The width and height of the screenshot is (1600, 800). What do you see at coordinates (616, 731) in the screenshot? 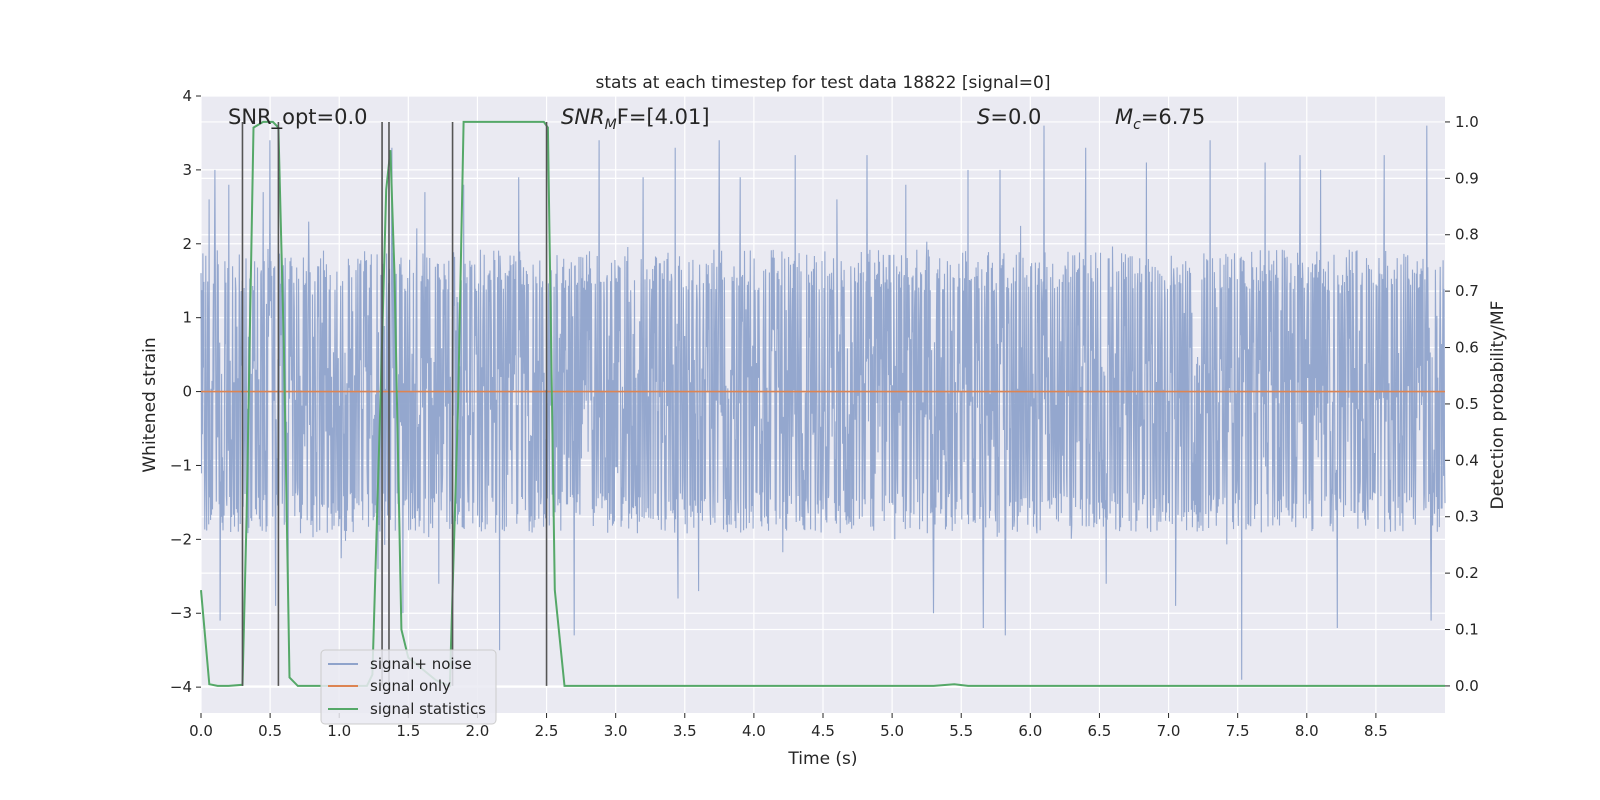
I see `x-tick-label: 3.0` at bounding box center [616, 731].